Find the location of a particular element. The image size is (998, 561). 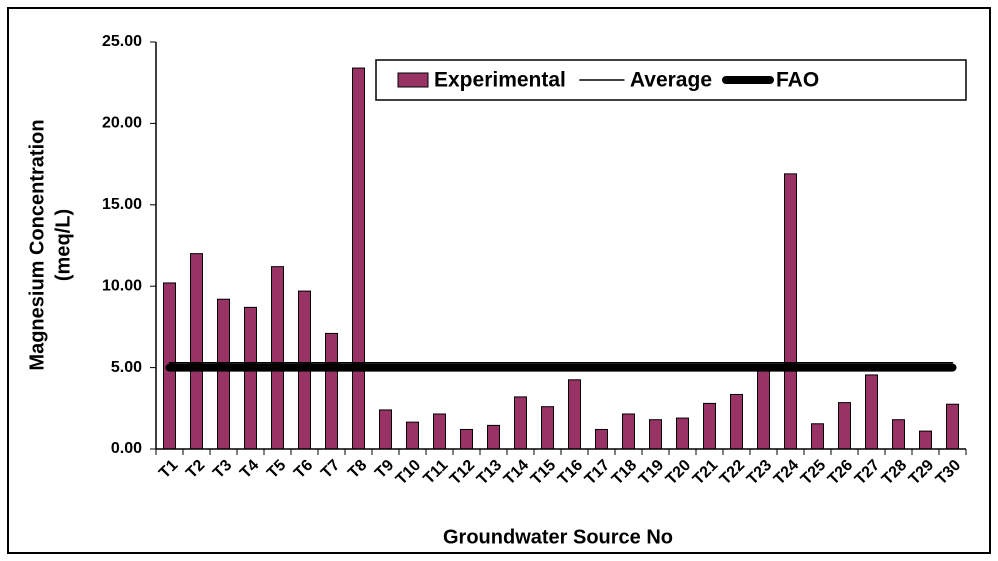

x-tick-label: T23 is located at coordinates (760, 473).